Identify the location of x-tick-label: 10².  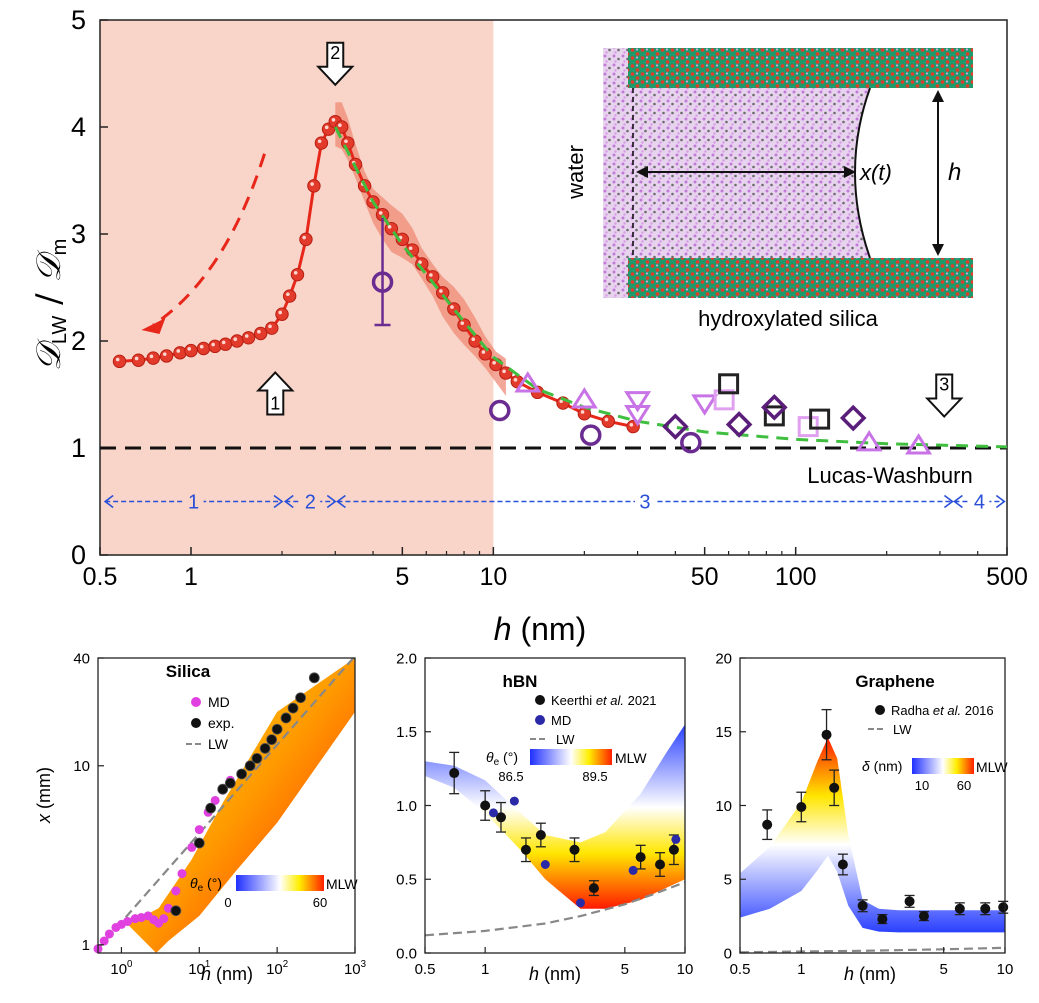
(277, 968).